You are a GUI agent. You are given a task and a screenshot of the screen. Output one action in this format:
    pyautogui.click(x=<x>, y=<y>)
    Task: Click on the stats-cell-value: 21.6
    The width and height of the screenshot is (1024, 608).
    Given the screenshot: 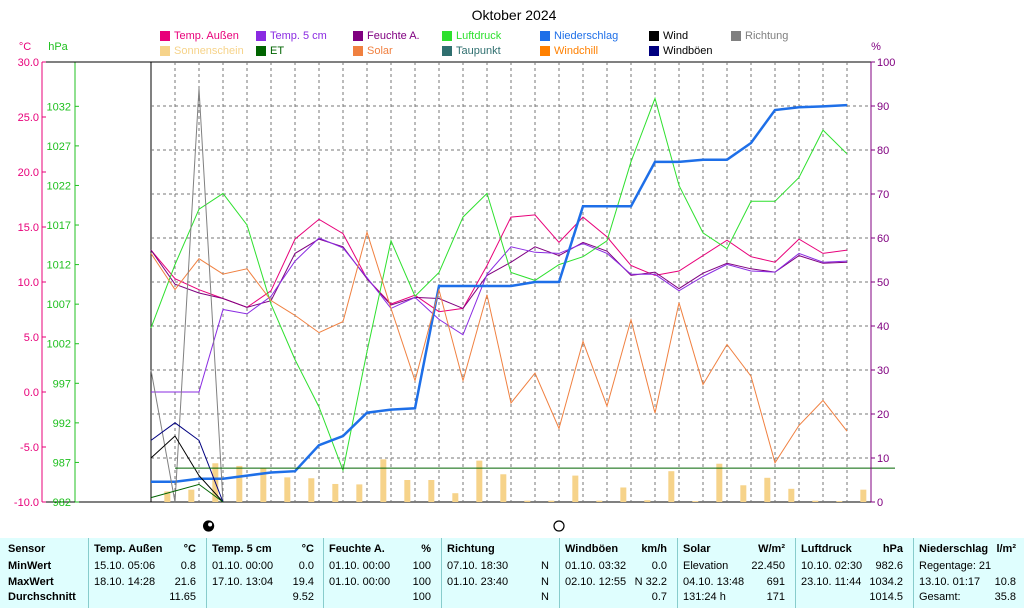 What is the action you would take?
    pyautogui.click(x=185, y=582)
    